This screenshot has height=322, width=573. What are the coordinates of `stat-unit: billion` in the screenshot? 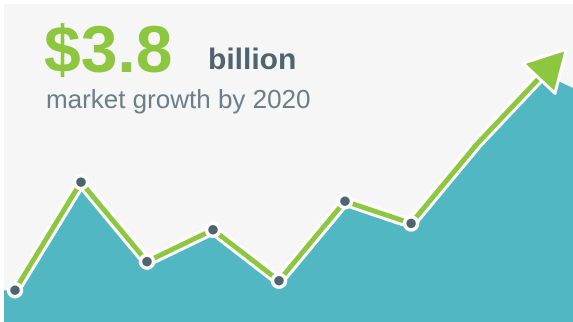 It's located at (252, 59).